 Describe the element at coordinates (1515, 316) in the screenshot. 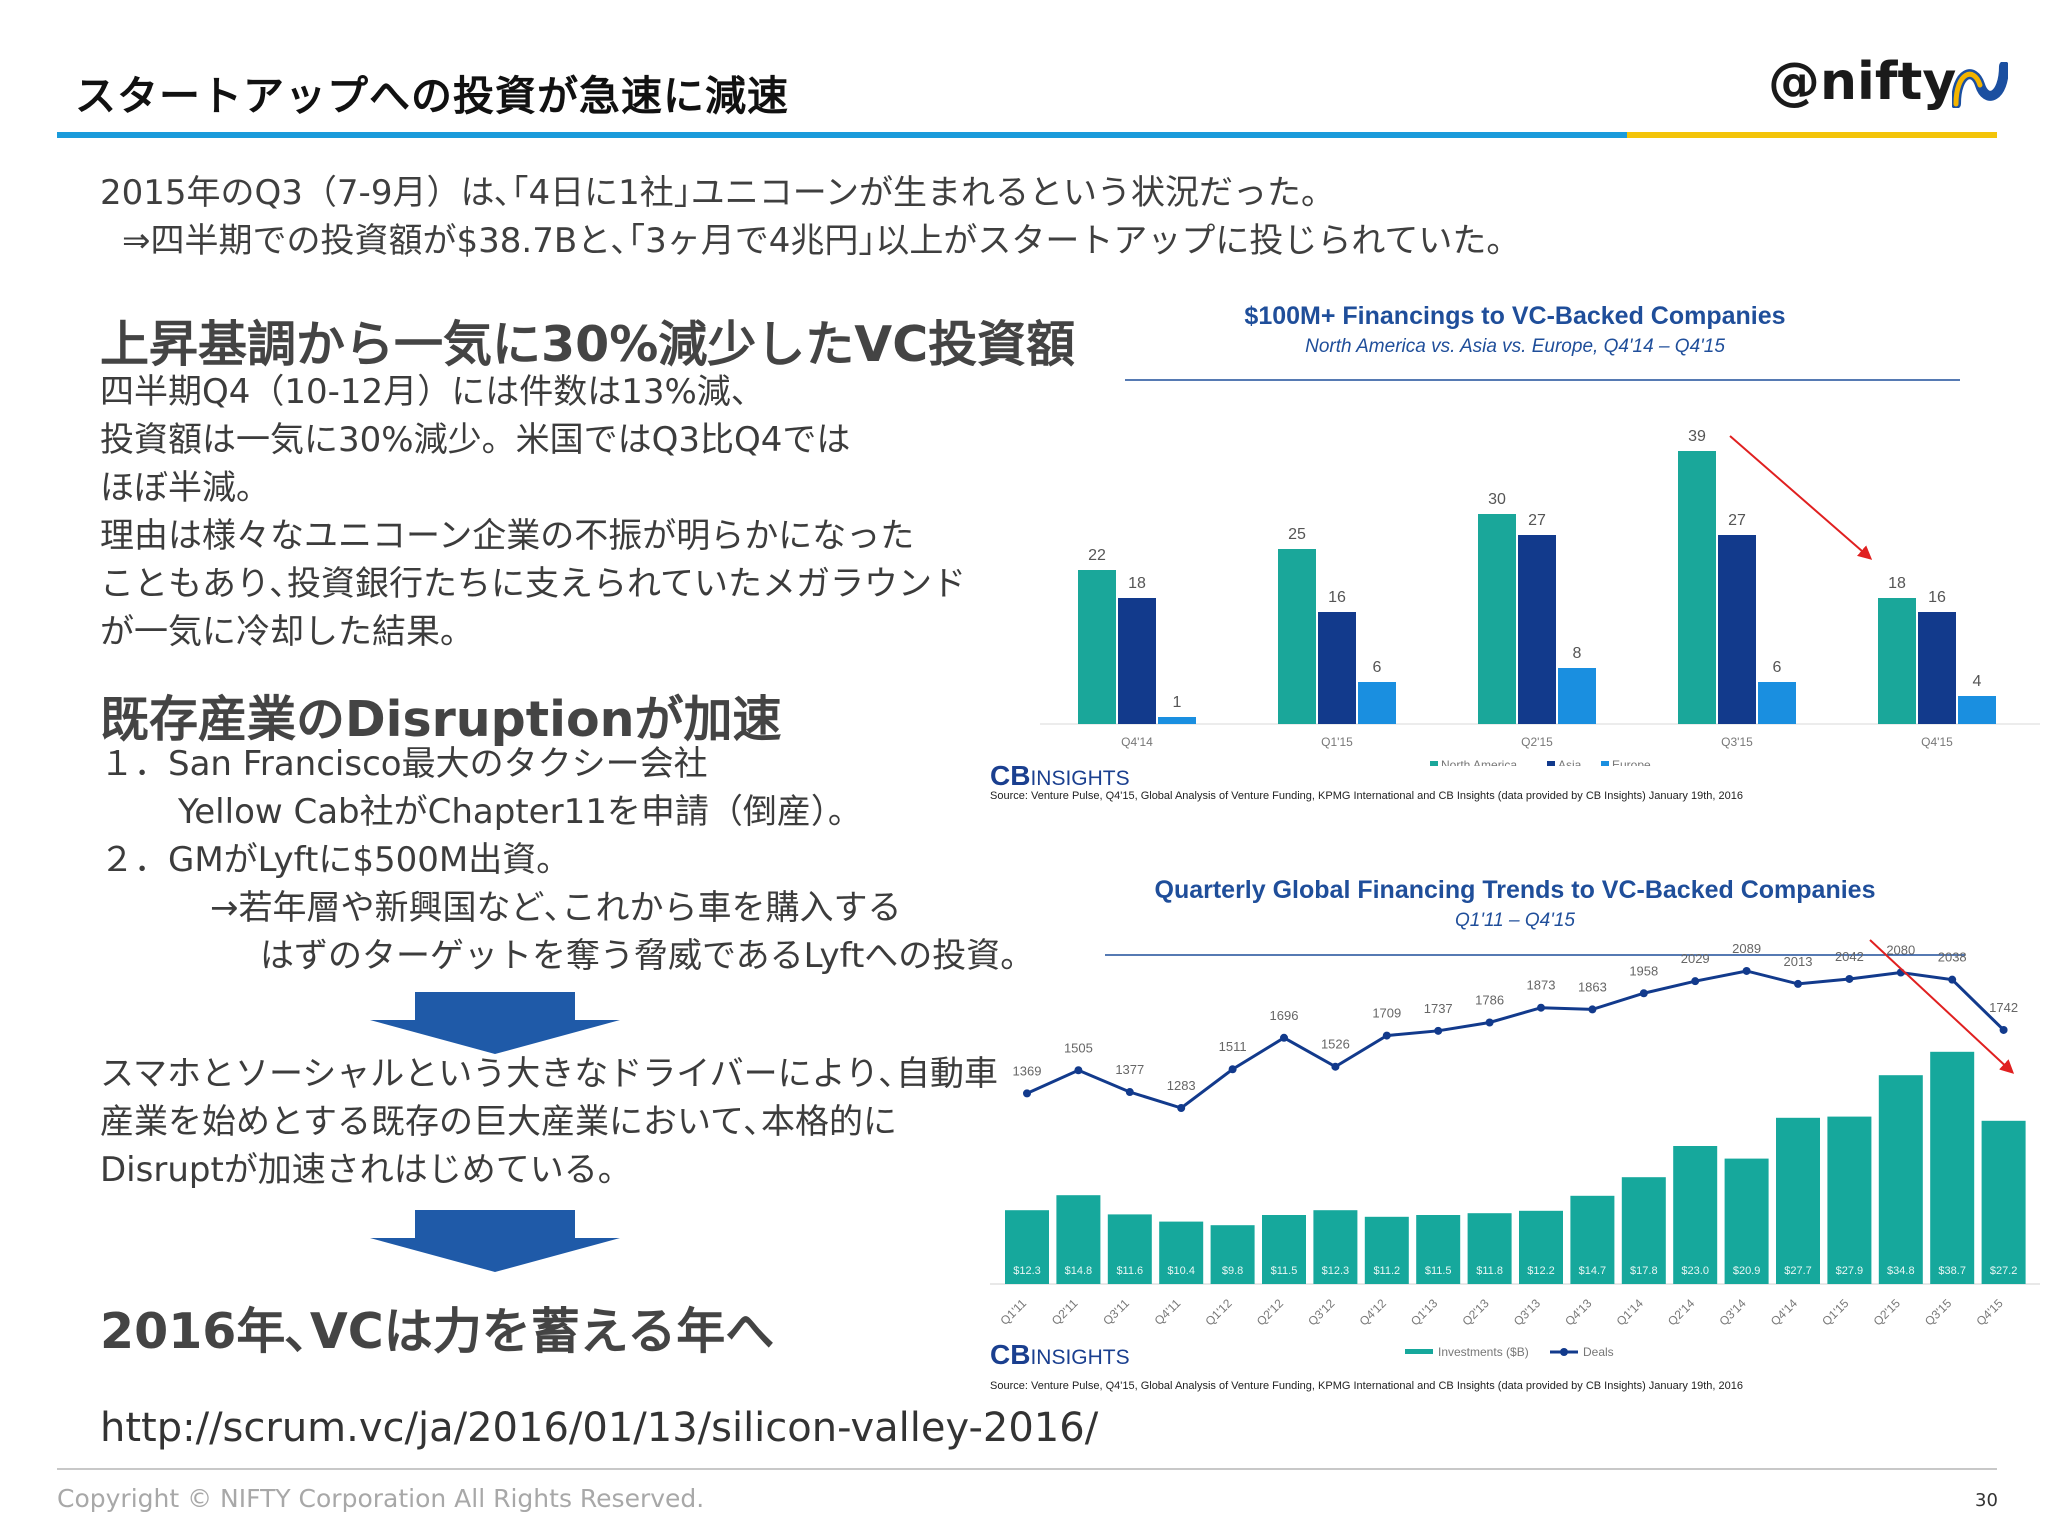

I see `chart1-title: $100M+ Financings to VC-Backed Companies` at that location.